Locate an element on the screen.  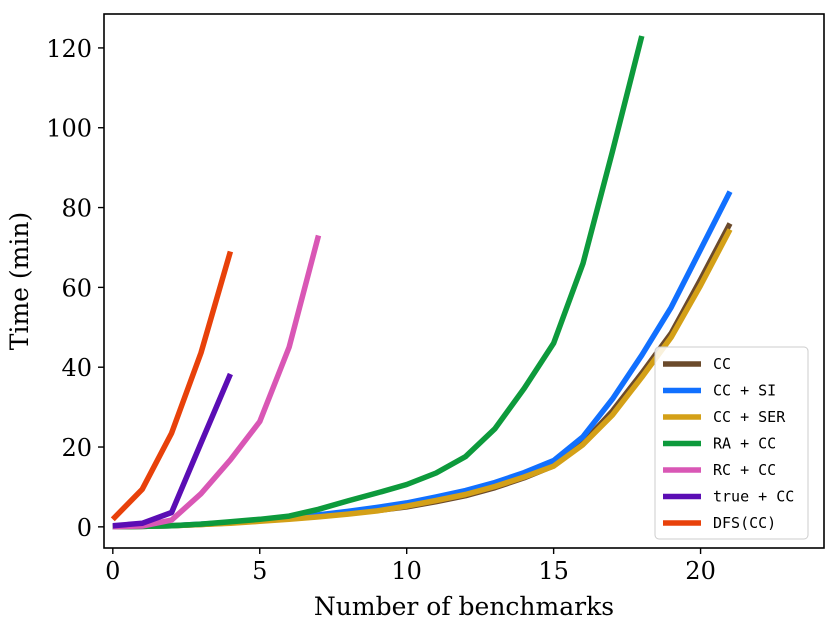
x-tick-label: 0 is located at coordinates (112, 571).